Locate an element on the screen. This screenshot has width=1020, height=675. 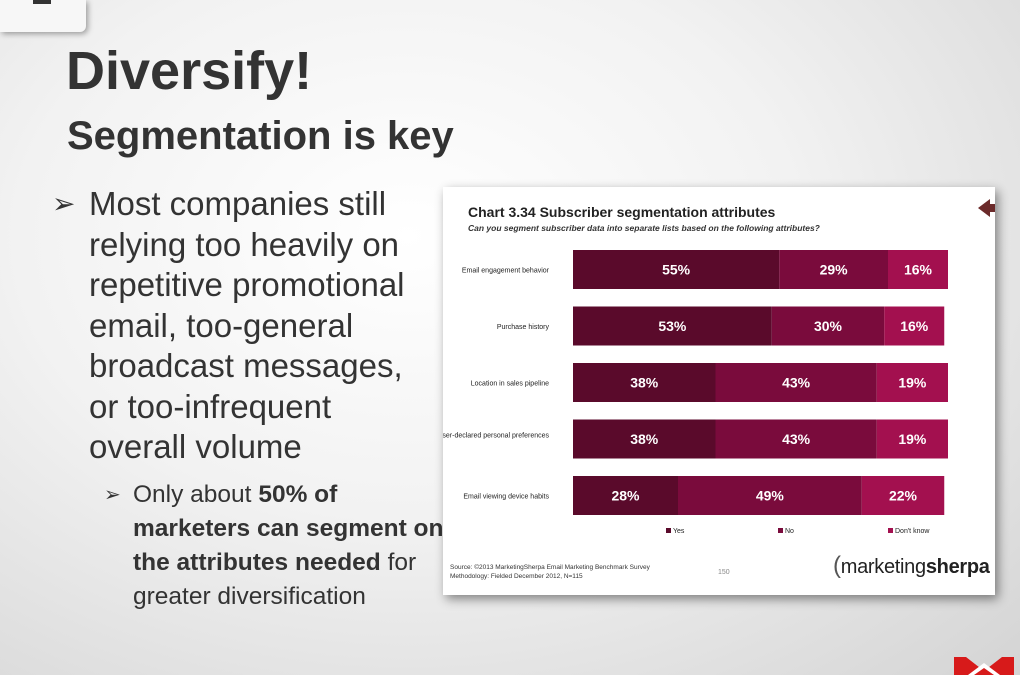
marketingsherpa-logo: (marketingsherpa is located at coordinates (911, 566).